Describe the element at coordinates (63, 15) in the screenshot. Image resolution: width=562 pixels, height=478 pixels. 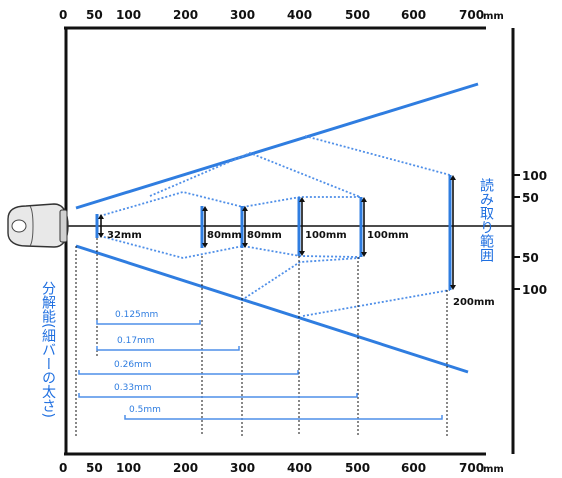
I see `top-tick-0: 0` at that location.